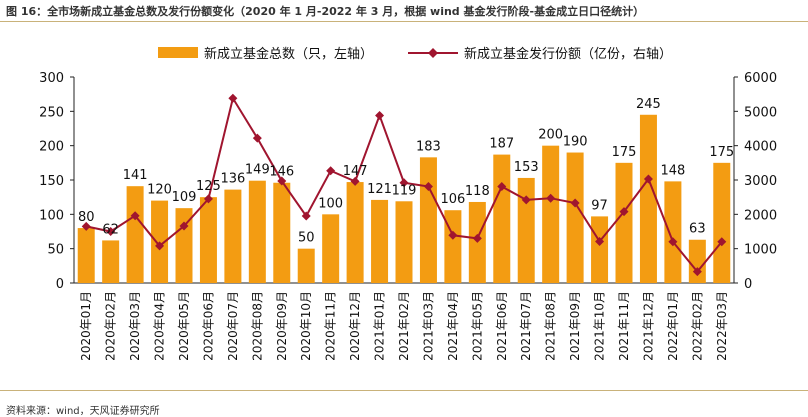 The width and height of the screenshot is (808, 417). What do you see at coordinates (575, 326) in the screenshot?
I see `x-tick-label: 2021年09月` at bounding box center [575, 326].